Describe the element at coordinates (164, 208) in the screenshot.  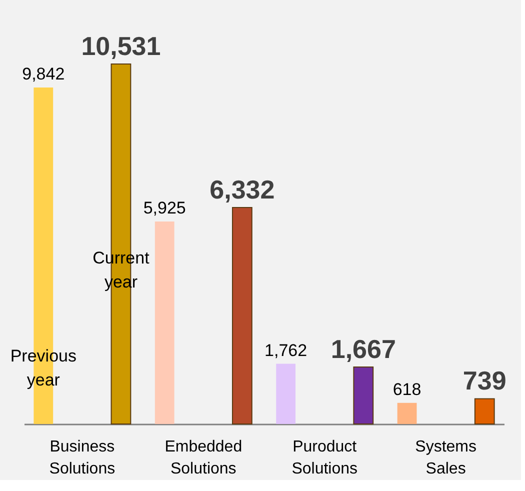
I see `data-label: 5,925` at that location.